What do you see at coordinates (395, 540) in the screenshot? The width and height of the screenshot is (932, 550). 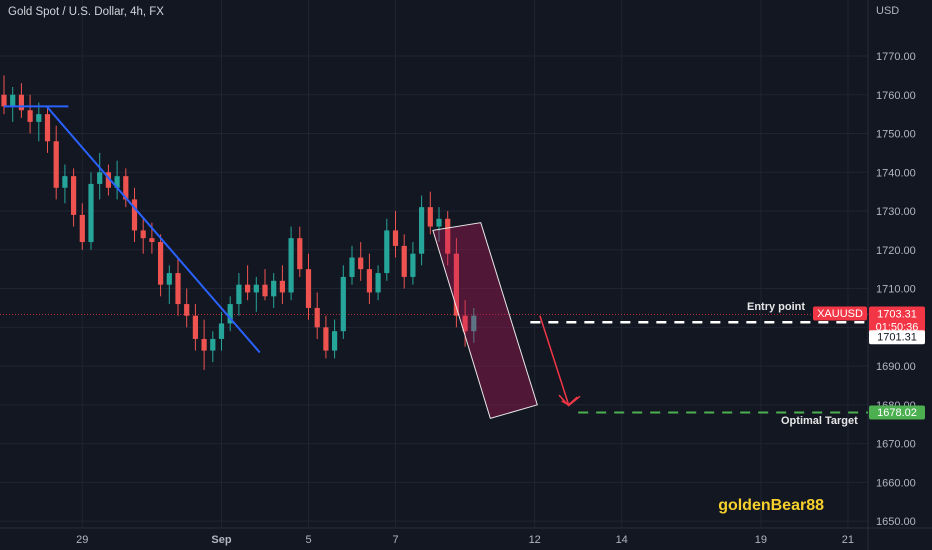 I see `x-tick-label: 7` at bounding box center [395, 540].